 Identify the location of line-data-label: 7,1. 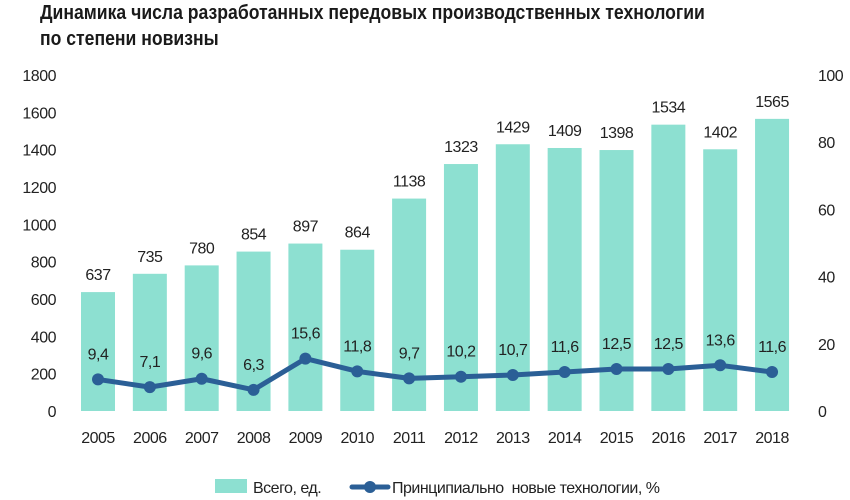
(149, 362).